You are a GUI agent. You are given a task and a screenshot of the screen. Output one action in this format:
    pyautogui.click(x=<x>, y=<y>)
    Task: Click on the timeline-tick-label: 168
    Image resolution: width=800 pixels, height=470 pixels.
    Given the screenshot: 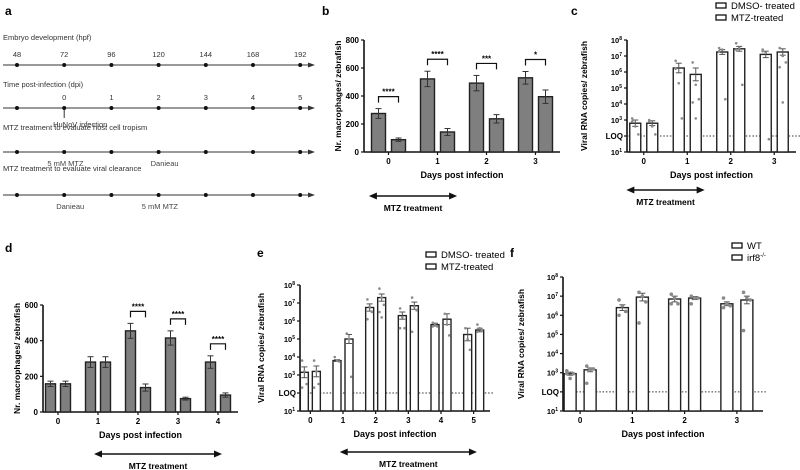 What is the action you would take?
    pyautogui.click(x=253, y=54)
    